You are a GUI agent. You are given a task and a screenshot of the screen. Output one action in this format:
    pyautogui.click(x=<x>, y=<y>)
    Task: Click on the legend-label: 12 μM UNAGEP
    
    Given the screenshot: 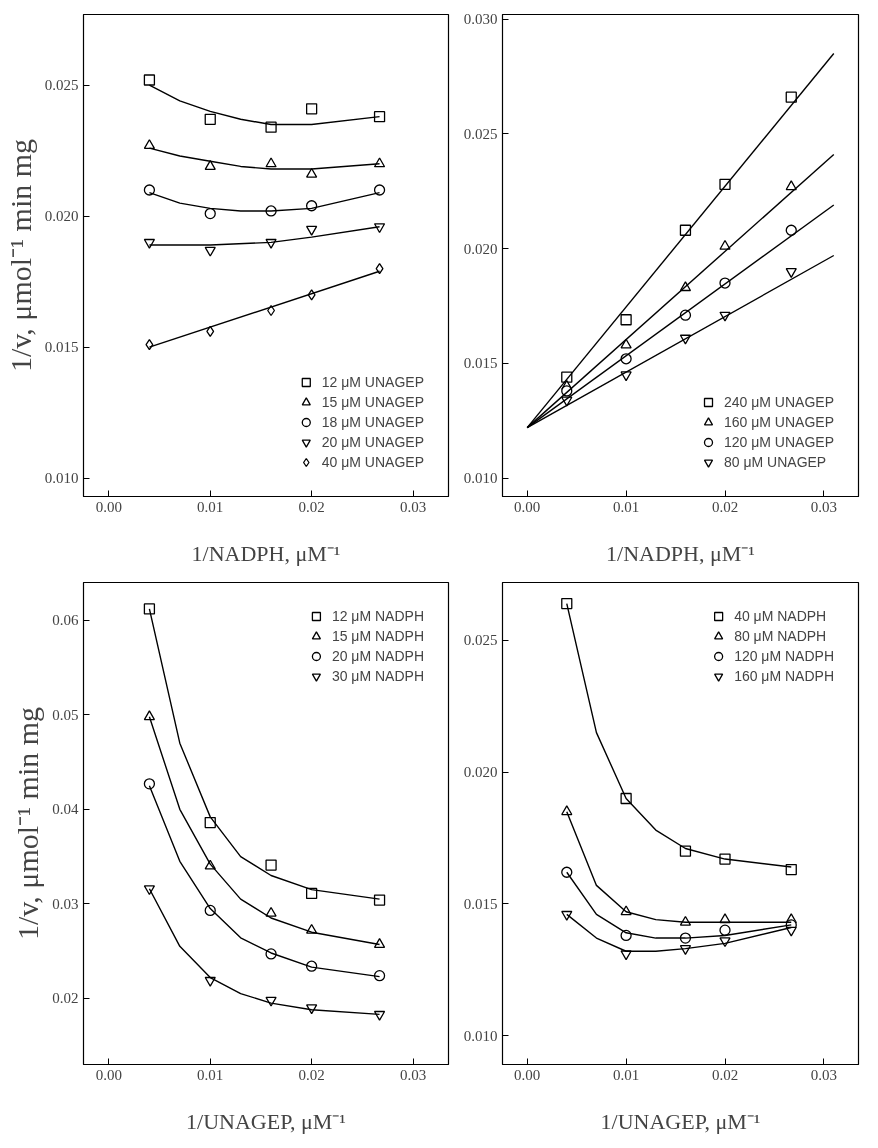 What is the action you would take?
    pyautogui.click(x=372, y=382)
    